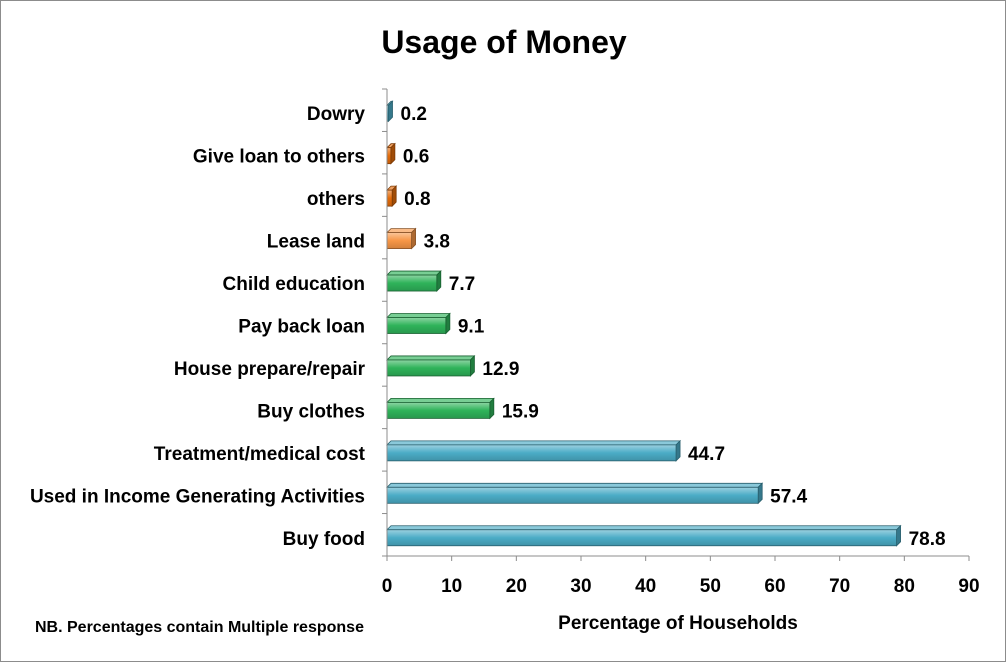 This screenshot has height=666, width=1006. I want to click on category-label: Used in Income Generating Activities, so click(197, 496).